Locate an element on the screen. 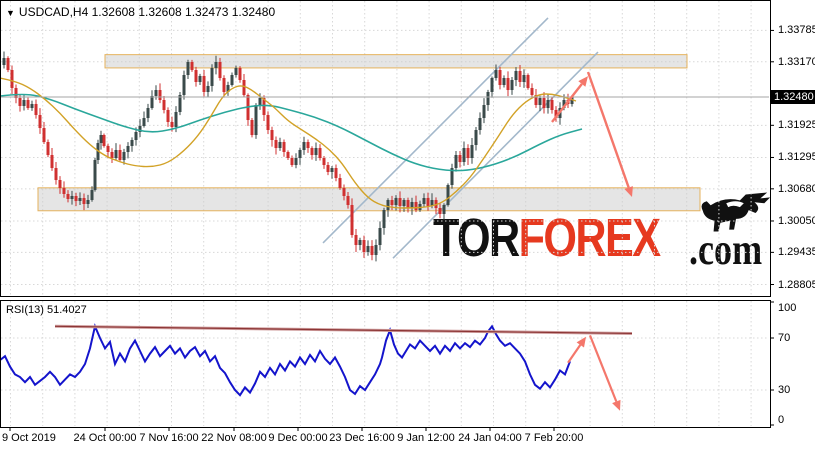 The width and height of the screenshot is (815, 449). channel-upper-line is located at coordinates (435, 130).